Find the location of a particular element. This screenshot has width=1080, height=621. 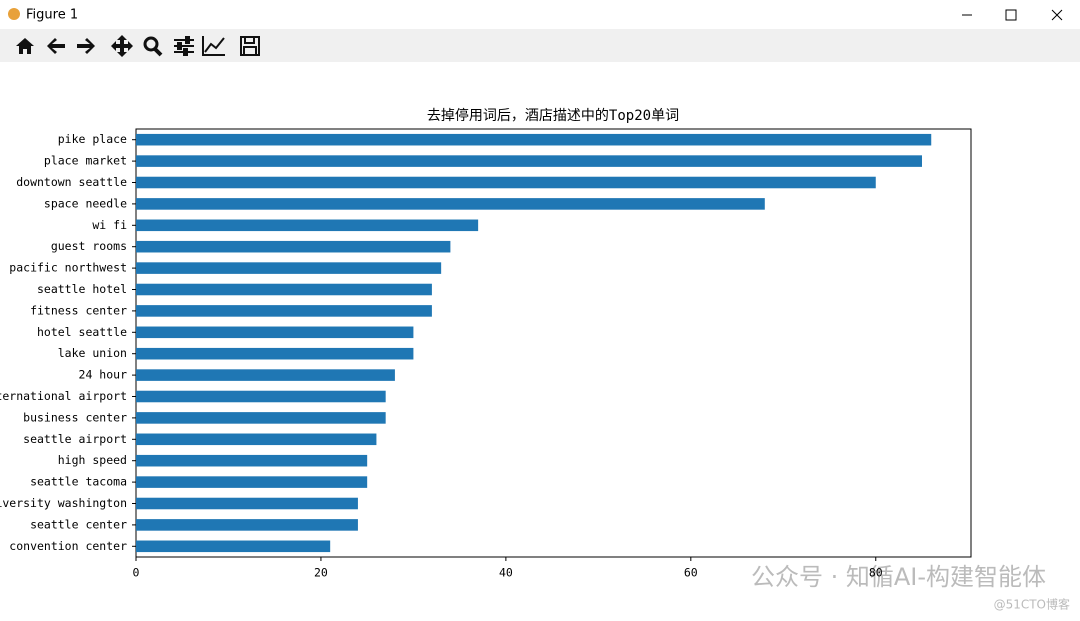

y-tick-label: place market is located at coordinates (85, 161).